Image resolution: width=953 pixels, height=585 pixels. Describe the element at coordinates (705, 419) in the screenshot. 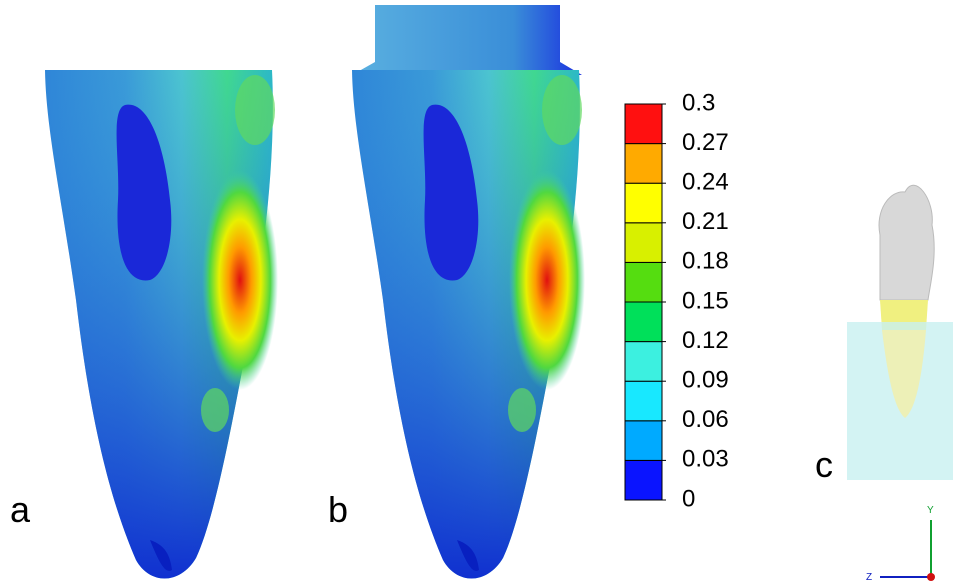

I see `tick-label: 0.06` at that location.